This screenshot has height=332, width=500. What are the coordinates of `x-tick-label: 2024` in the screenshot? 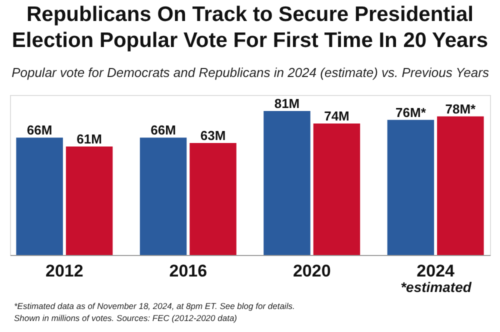 It's located at (436, 271).